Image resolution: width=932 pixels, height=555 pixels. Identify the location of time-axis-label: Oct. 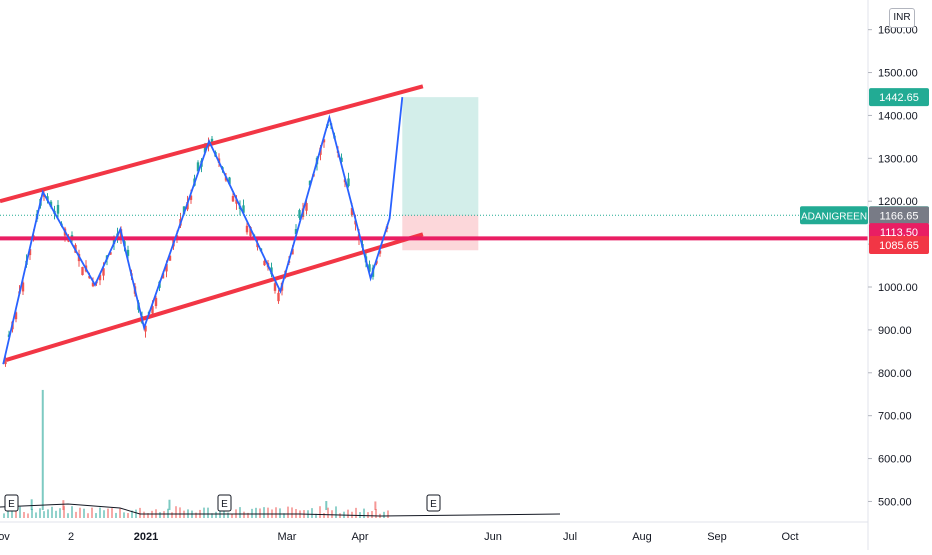
(789, 537).